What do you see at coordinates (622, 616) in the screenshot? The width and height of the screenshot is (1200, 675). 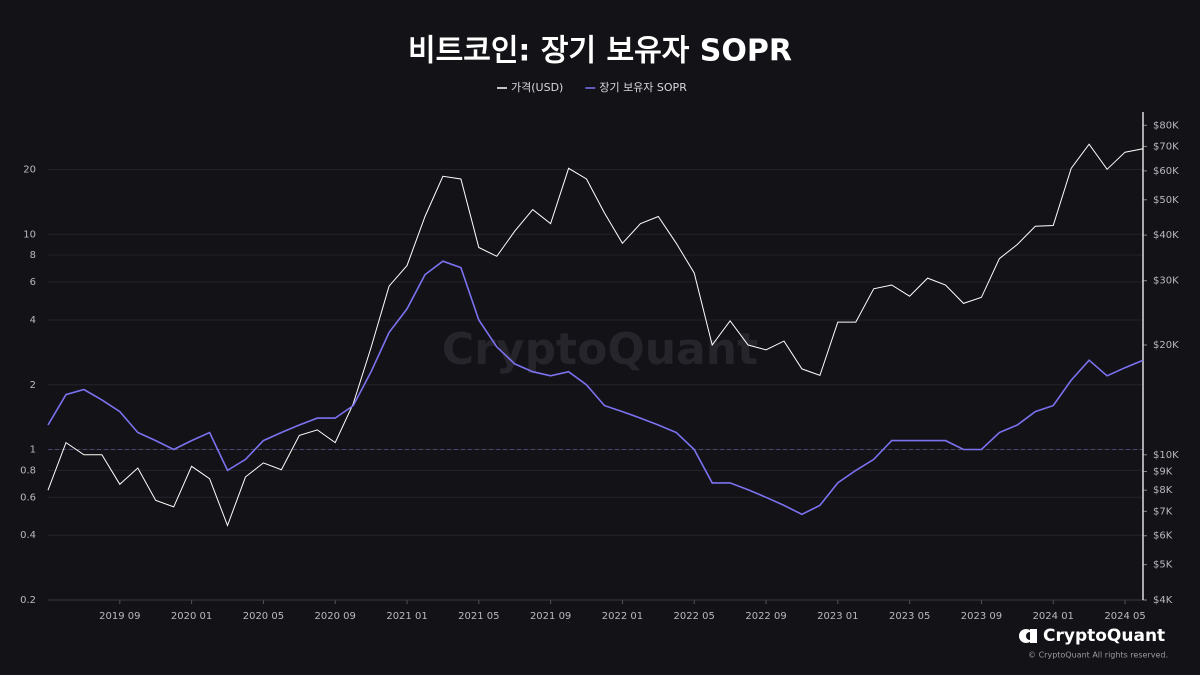 I see `x-tick-label: 2022 01` at bounding box center [622, 616].